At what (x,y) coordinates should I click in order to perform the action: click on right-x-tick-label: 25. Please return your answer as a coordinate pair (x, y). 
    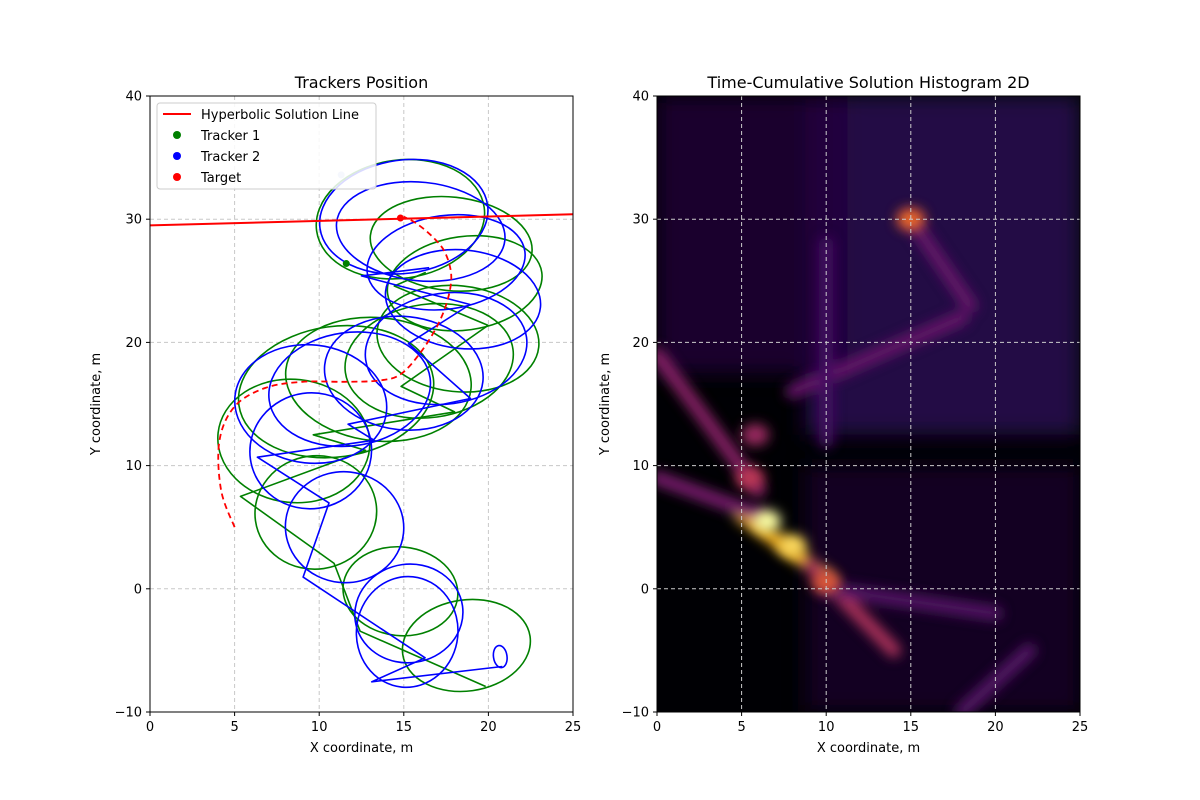
    Looking at the image, I should click on (1080, 727).